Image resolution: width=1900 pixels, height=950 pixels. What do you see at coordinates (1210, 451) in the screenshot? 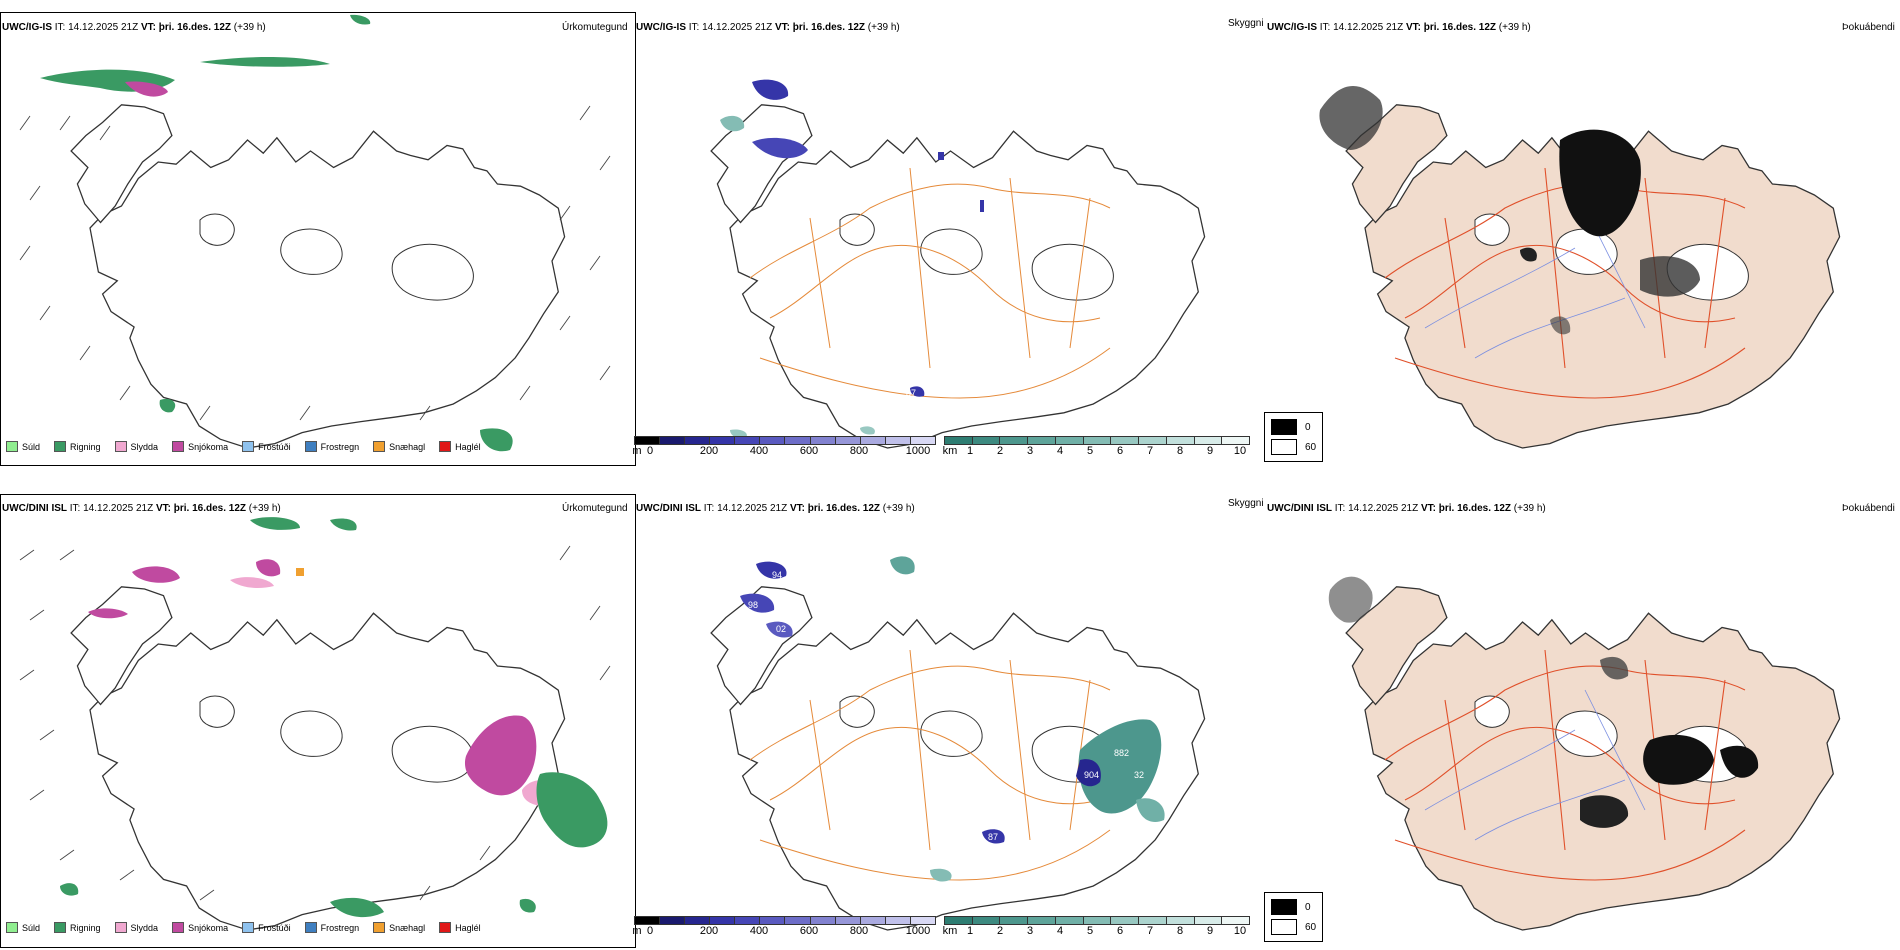
I see `tick-label: 9` at bounding box center [1210, 451].